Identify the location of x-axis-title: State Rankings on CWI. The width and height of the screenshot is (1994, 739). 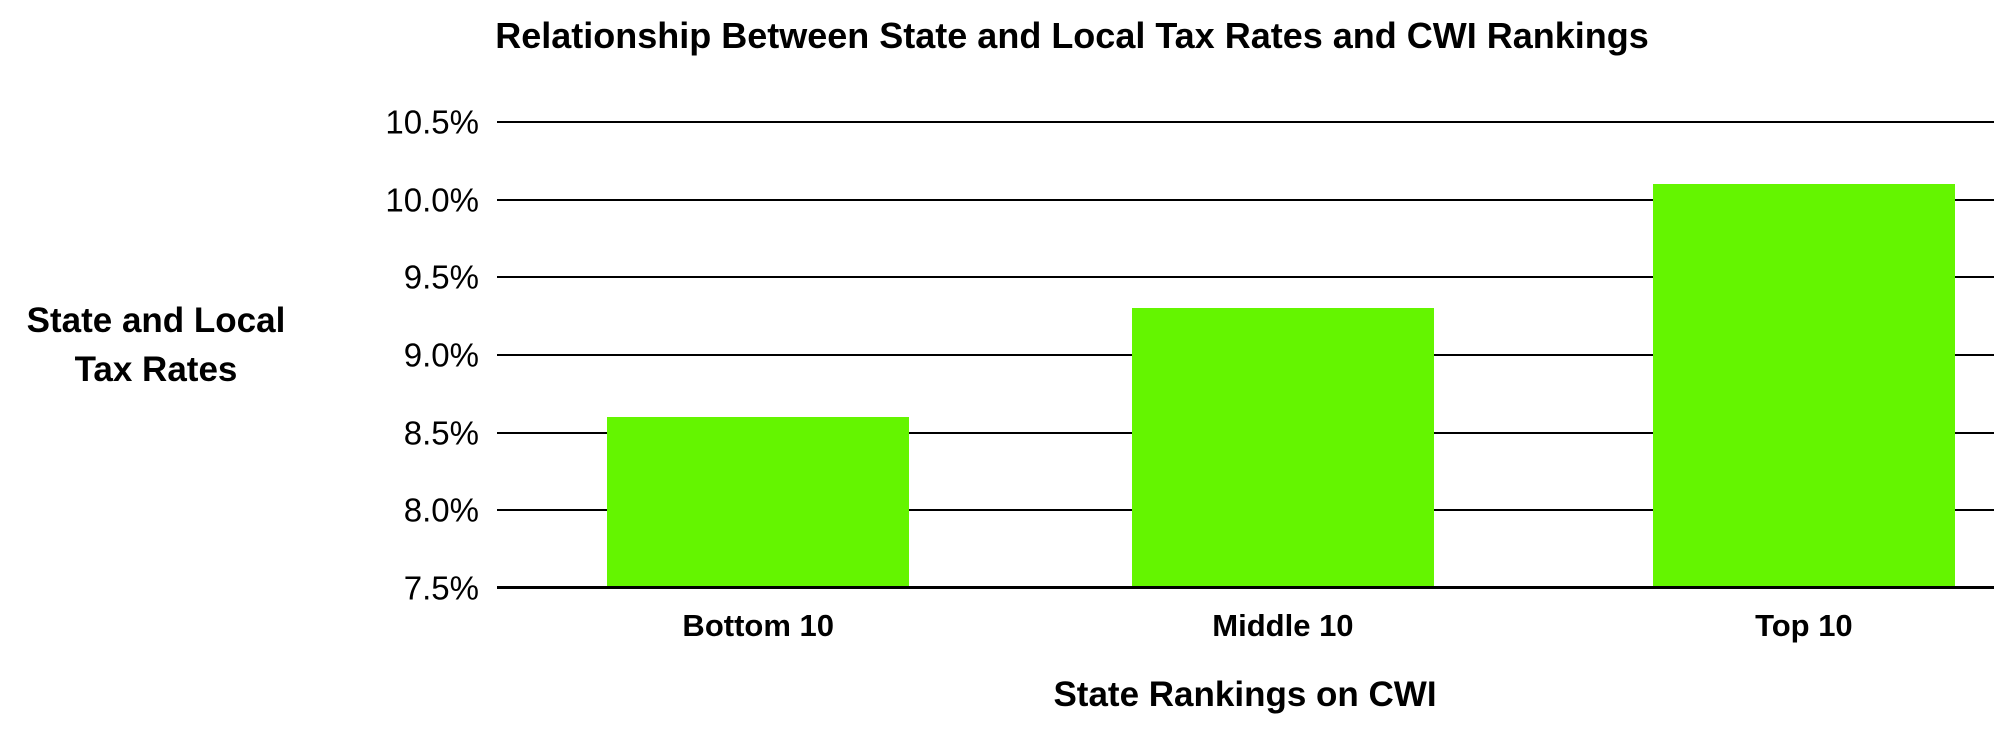
(1245, 694).